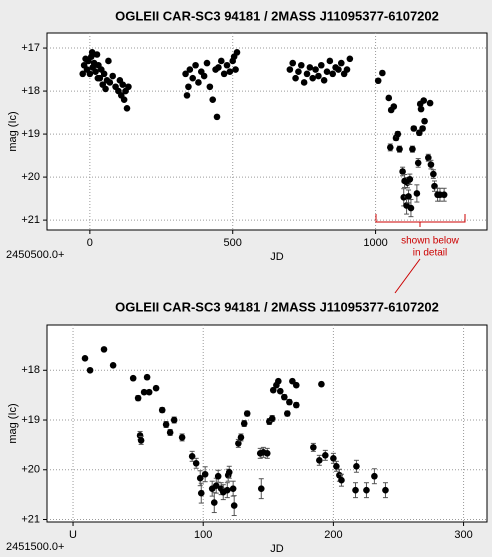  Describe the element at coordinates (73, 535) in the screenshot. I see `x-tick-label: U` at that location.